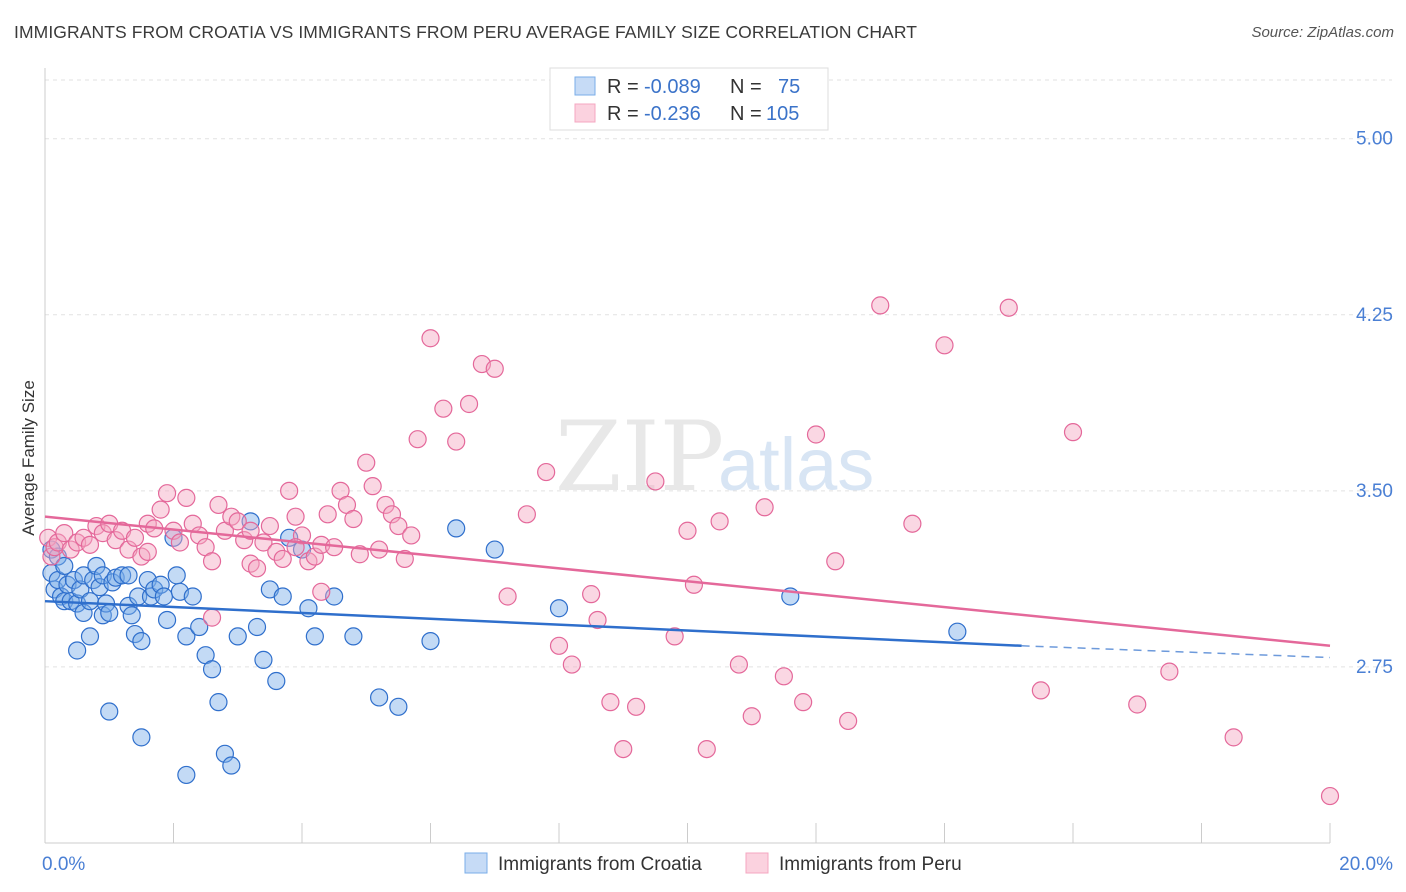  Describe the element at coordinates (600, 864) in the screenshot. I see `legend-croatia-label: Immigrants from Croatia` at that location.